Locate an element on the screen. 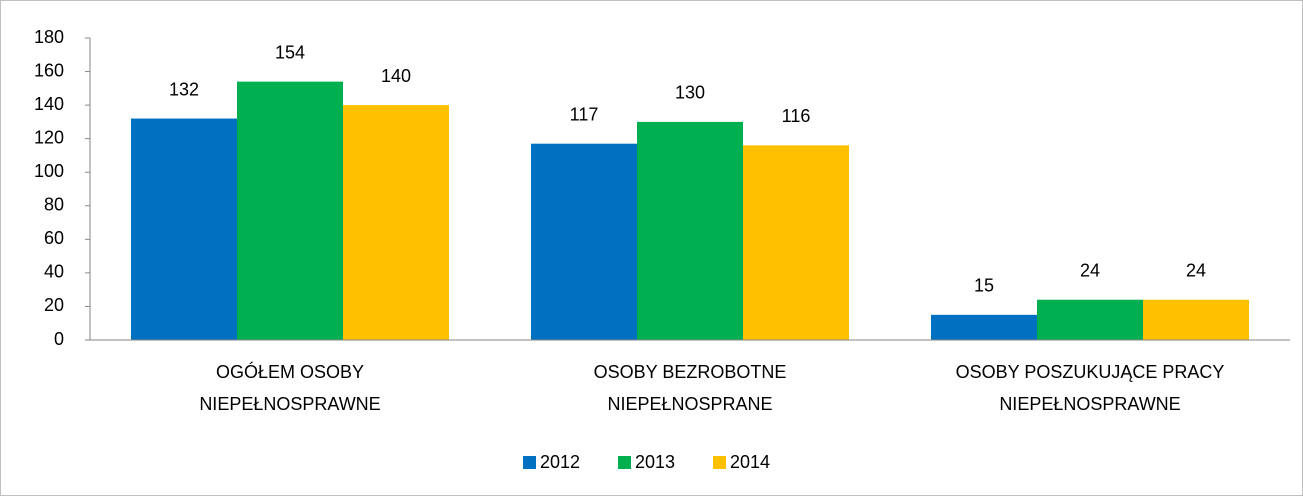 The image size is (1303, 496). legend-label: 2012 is located at coordinates (560, 462).